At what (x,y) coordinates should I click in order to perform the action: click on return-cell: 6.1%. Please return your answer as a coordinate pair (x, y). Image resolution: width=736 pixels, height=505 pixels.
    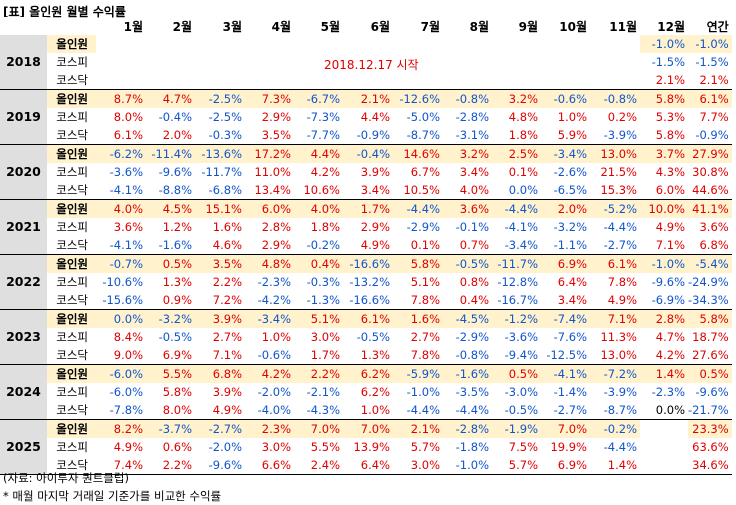
    Looking at the image, I should click on (121, 135).